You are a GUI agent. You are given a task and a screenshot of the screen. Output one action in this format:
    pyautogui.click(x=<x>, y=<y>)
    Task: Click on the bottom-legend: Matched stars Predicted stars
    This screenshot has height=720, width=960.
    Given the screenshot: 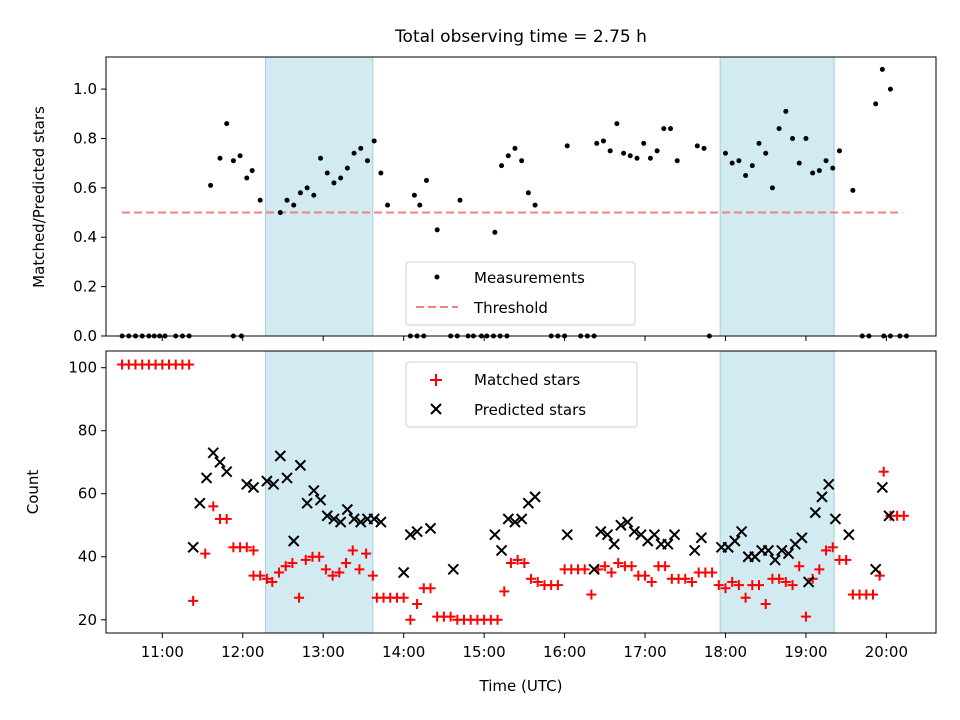 What is the action you would take?
    pyautogui.click(x=521, y=394)
    